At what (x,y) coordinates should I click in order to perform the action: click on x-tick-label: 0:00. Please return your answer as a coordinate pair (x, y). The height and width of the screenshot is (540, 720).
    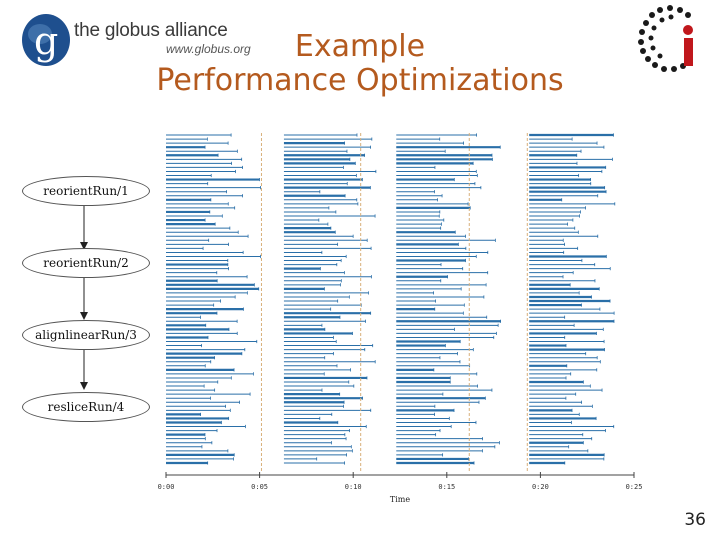
    Looking at the image, I should click on (166, 487).